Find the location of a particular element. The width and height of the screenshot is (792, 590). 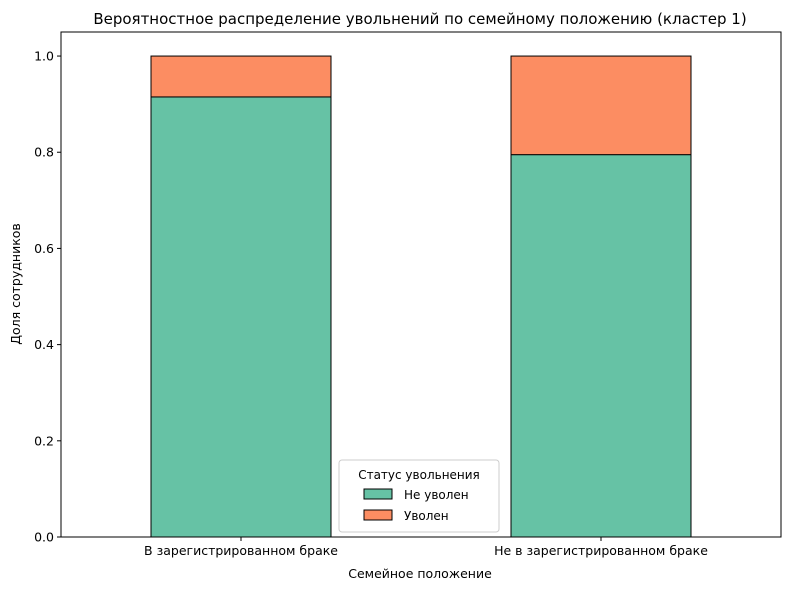

legend: Статус увольнения Не уволен Уволен is located at coordinates (419, 496).